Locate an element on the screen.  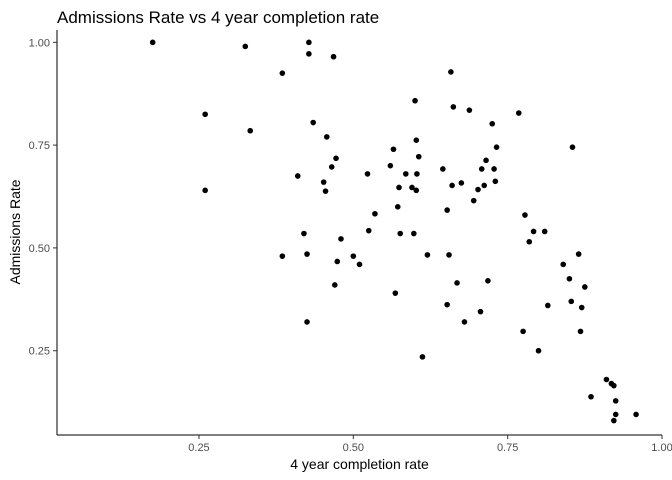
x-tick-label: 1.00 is located at coordinates (661, 448).